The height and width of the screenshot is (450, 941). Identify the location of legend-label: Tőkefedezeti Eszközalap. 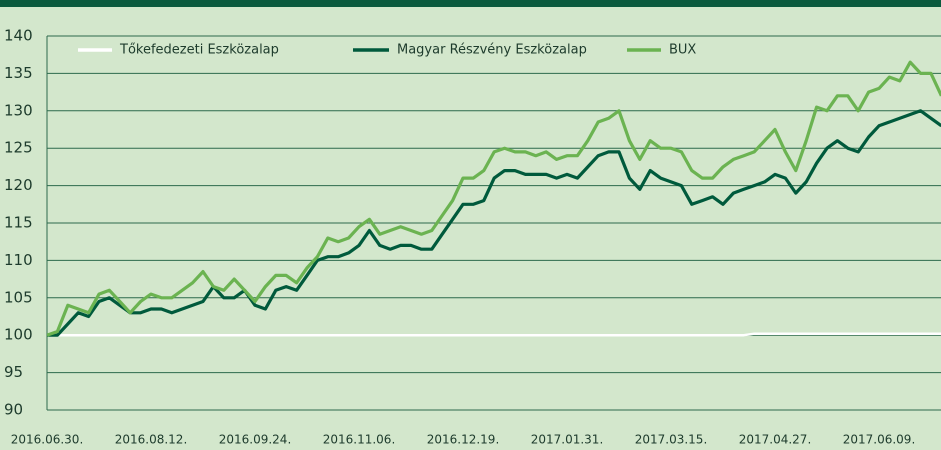
(199, 50).